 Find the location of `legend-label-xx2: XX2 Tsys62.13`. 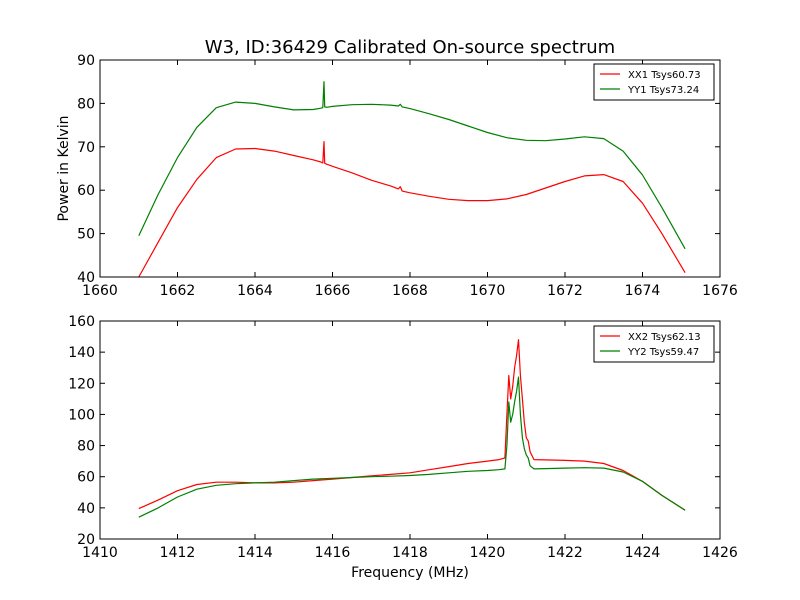

legend-label-xx2: XX2 Tsys62.13 is located at coordinates (664, 337).